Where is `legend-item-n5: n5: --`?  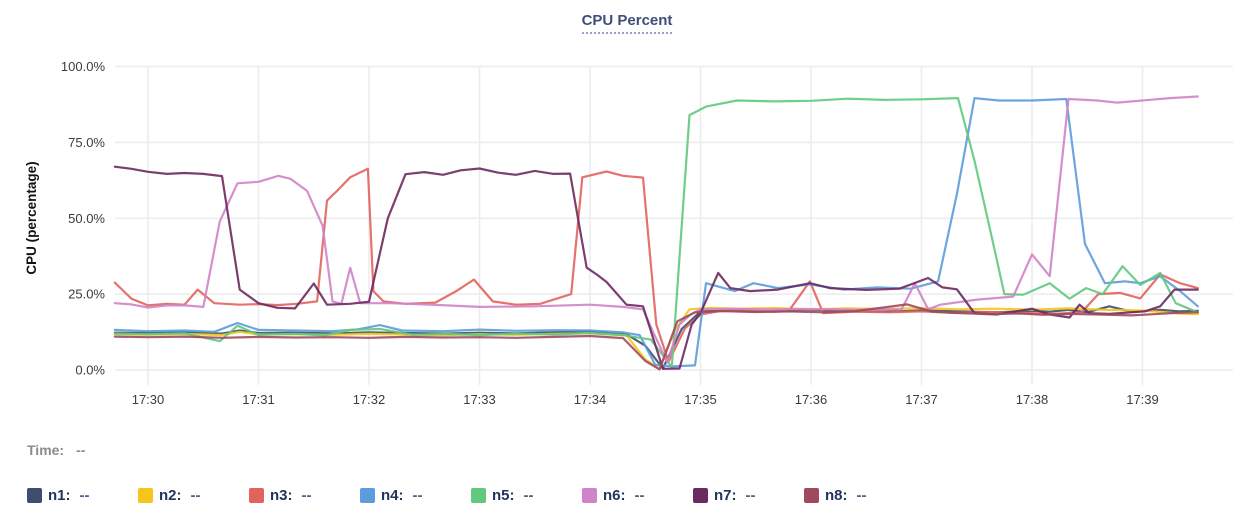 legend-item-n5: n5: -- is located at coordinates (515, 495).